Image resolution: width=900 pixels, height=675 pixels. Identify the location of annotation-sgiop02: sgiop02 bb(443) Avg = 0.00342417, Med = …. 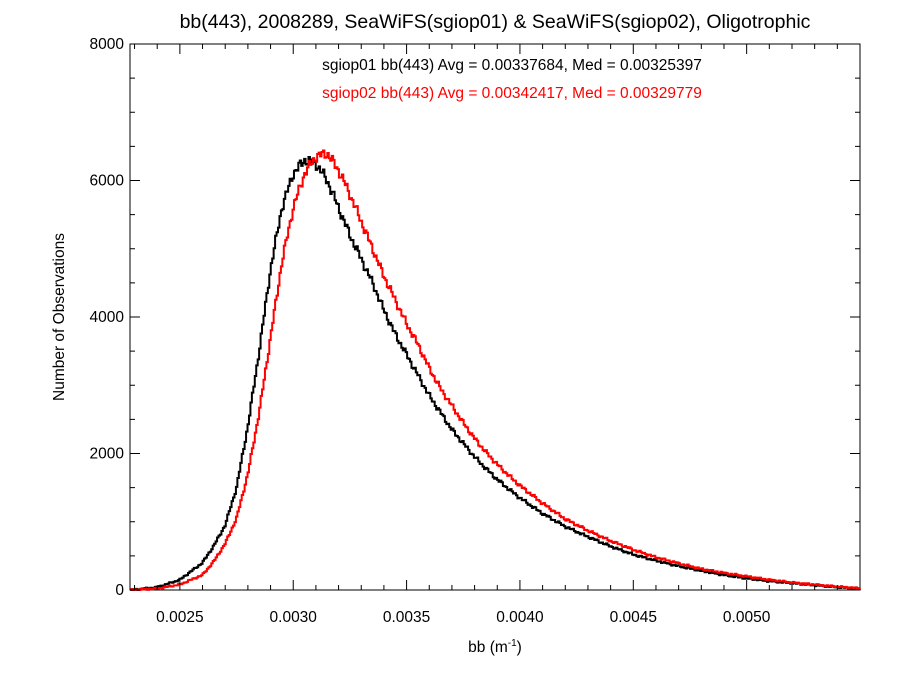
(512, 93).